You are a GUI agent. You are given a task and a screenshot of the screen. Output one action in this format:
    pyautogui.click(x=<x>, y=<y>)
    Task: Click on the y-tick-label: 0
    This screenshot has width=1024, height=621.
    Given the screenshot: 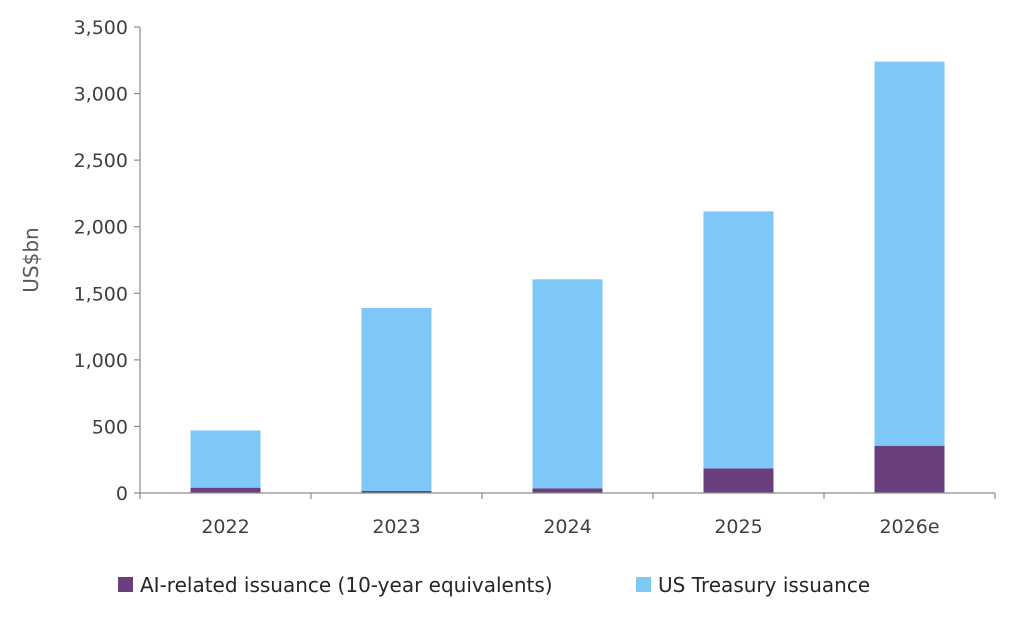 What is the action you would take?
    pyautogui.click(x=122, y=494)
    